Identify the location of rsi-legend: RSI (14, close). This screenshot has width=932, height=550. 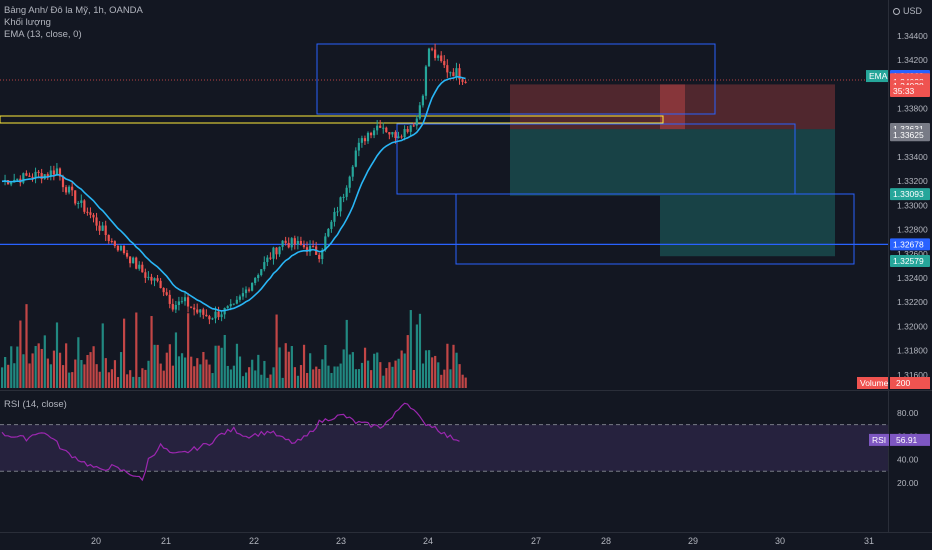
(35, 404).